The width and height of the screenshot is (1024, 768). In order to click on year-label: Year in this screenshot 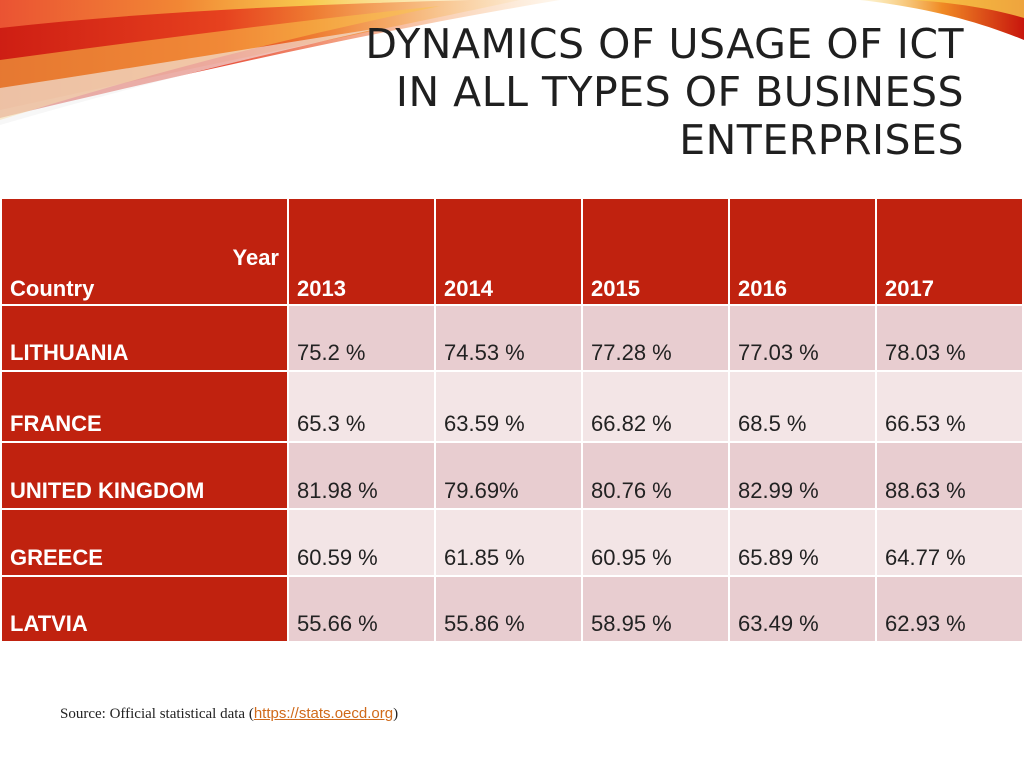, I will do `click(256, 257)`.